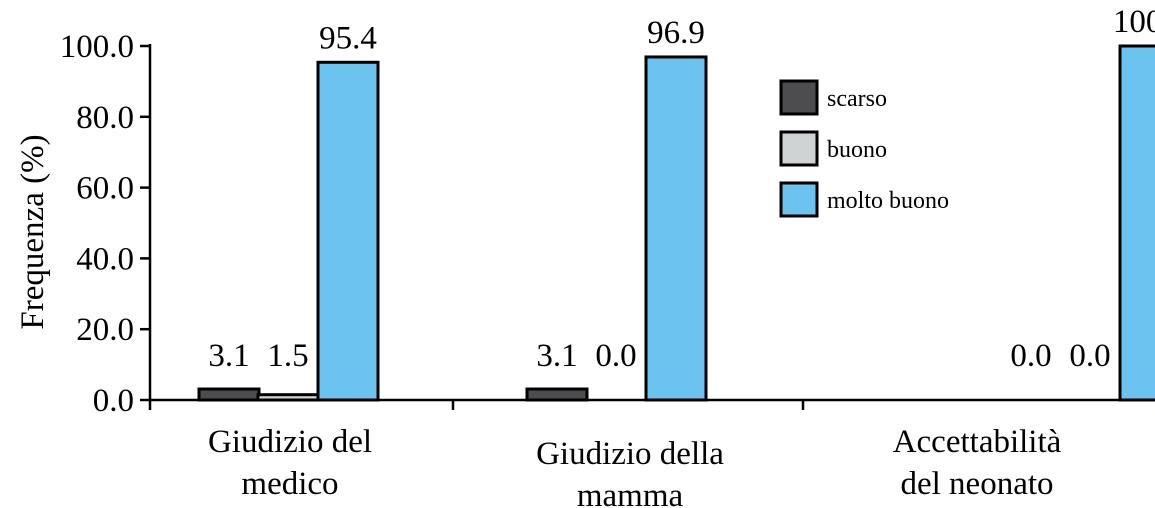  Describe the element at coordinates (799, 97) in the screenshot. I see `legend-swatch-scarso` at that location.